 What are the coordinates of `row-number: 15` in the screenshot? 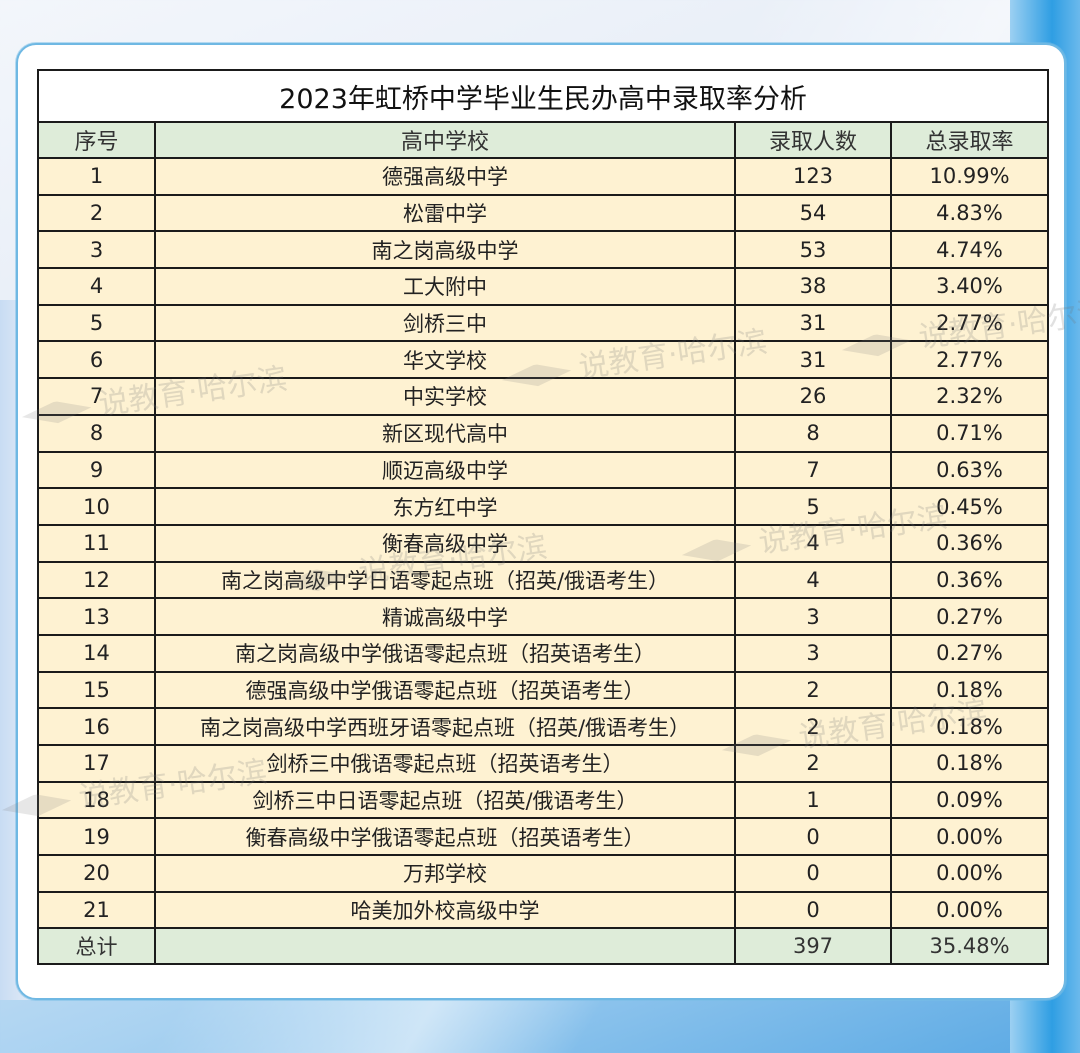 It's located at (96, 690).